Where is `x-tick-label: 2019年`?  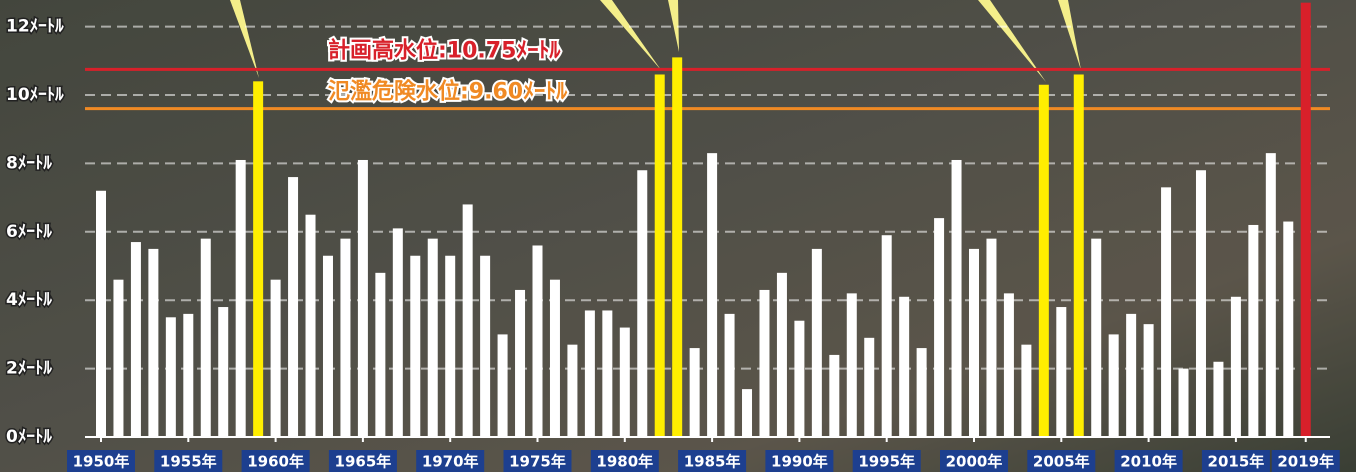
x-tick-label: 2019年 is located at coordinates (1305, 462).